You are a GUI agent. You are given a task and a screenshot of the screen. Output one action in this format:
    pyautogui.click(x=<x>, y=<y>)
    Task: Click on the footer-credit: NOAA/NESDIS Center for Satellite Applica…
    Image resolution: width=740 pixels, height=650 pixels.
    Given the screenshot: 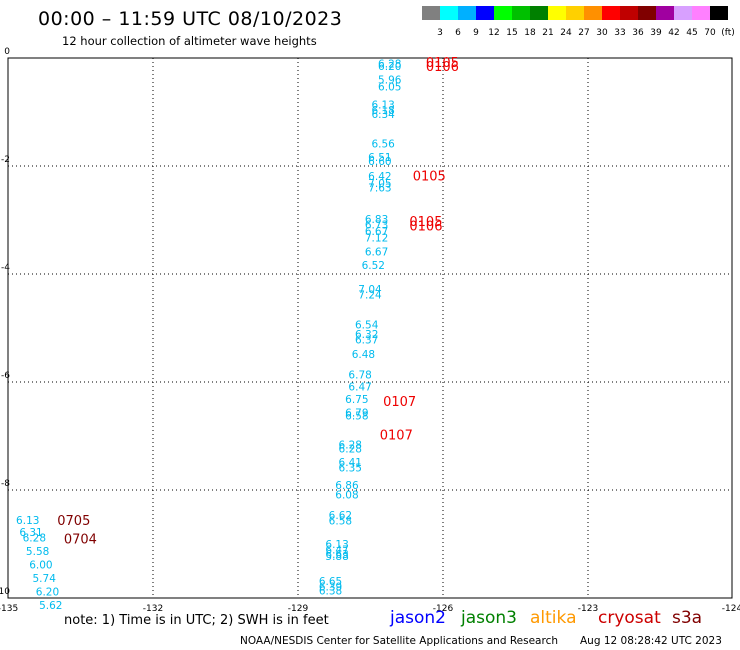 What is the action you would take?
    pyautogui.click(x=399, y=641)
    